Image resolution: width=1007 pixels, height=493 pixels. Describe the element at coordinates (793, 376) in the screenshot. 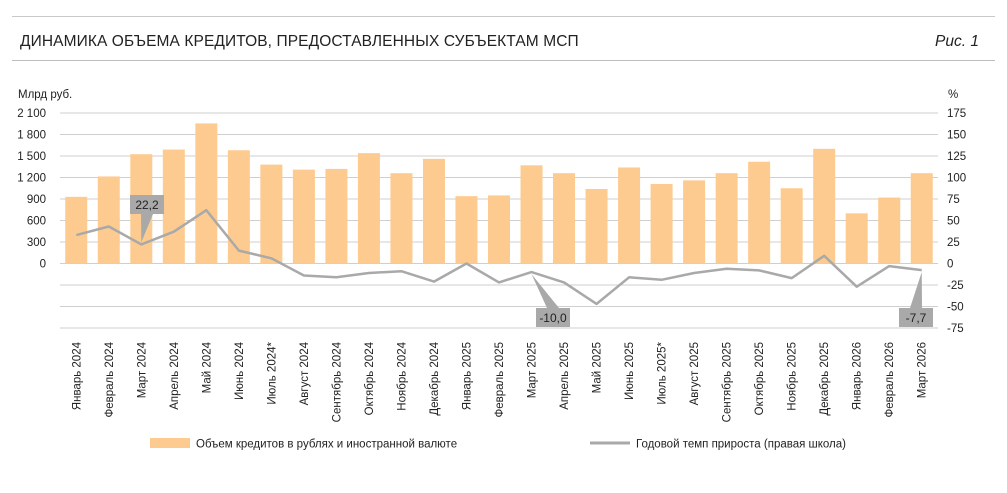

I see `x-tick-label: Ноябрь 2025` at that location.